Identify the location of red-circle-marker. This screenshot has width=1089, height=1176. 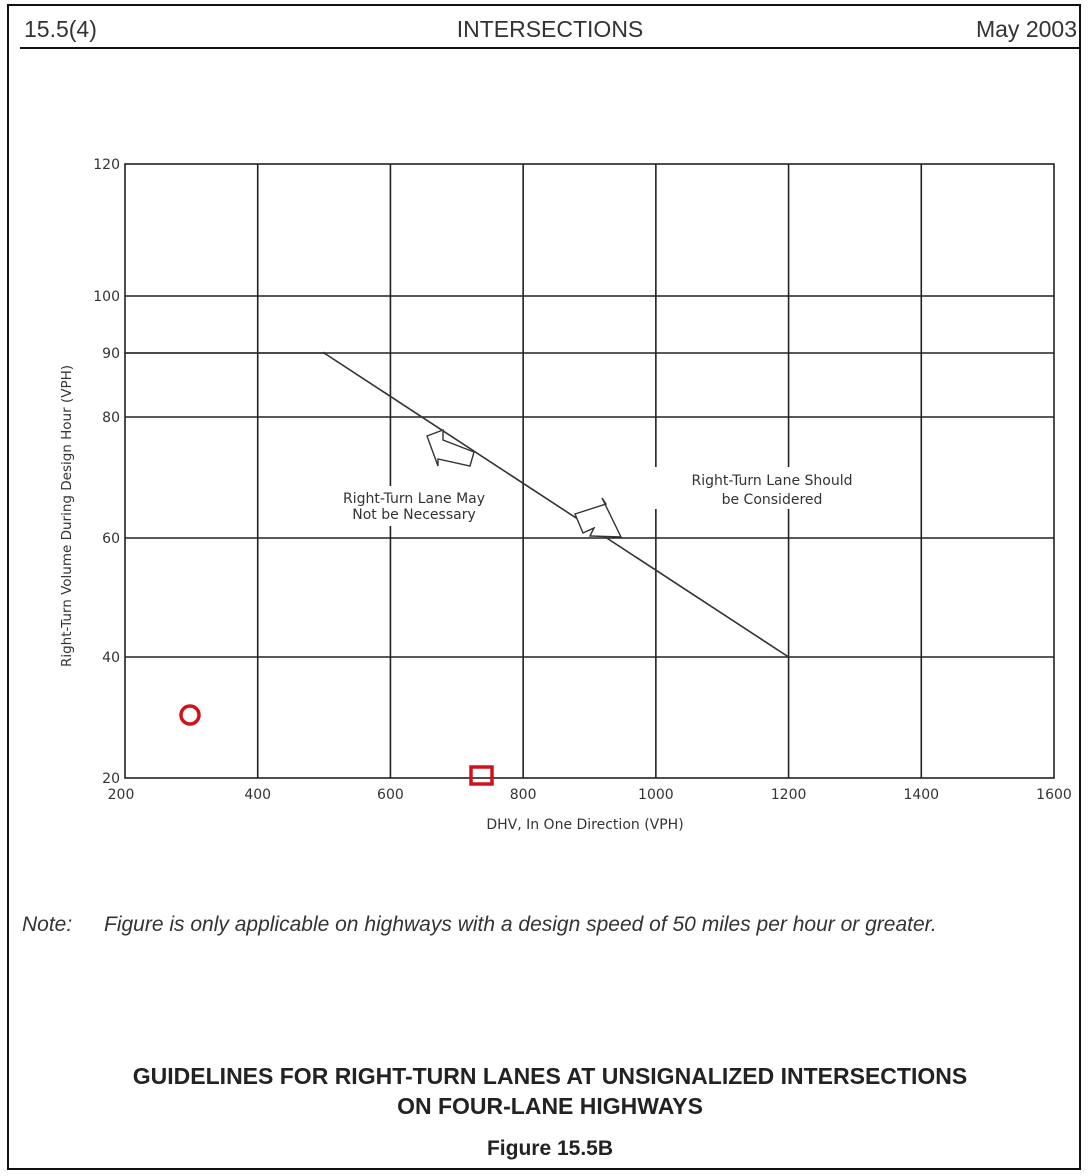
(190, 715).